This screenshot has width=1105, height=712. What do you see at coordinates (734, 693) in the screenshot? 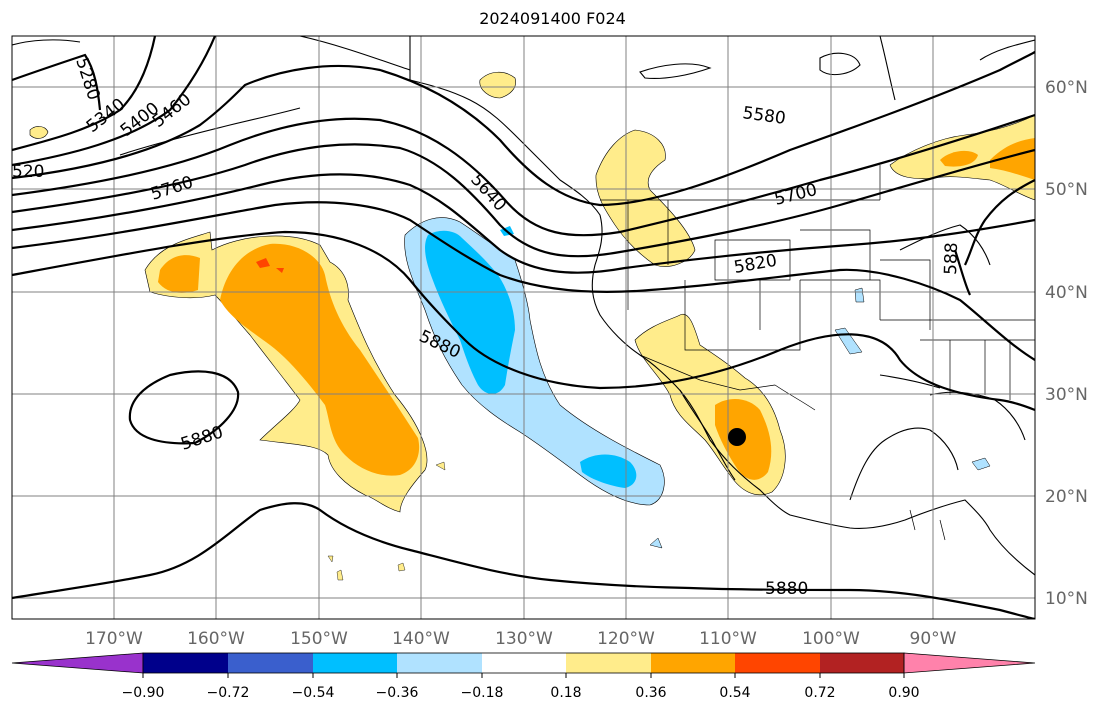
I see `colorbar-tick-label: 0.54` at bounding box center [734, 693].